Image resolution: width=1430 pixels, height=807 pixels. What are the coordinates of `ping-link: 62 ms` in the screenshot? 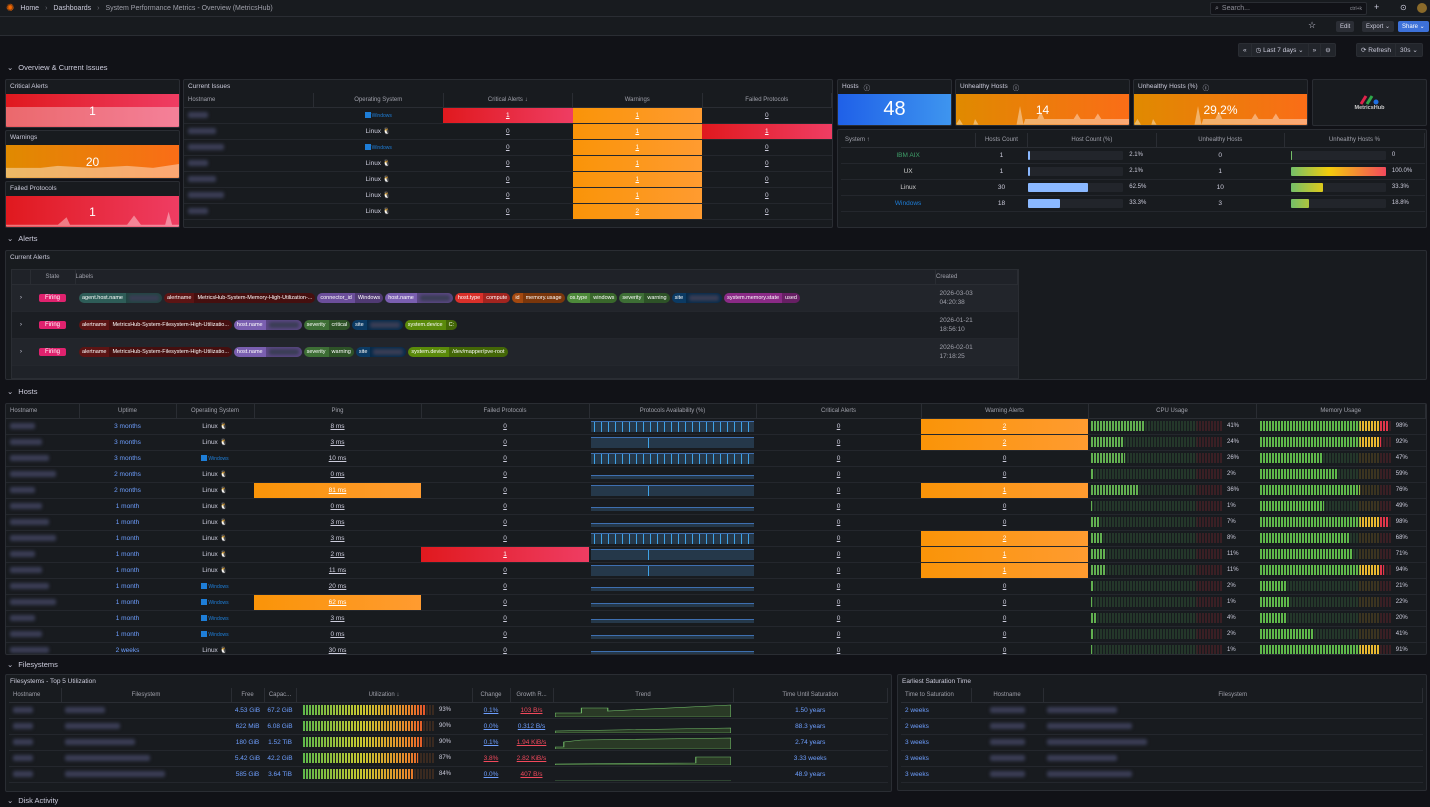 It's located at (337, 602).